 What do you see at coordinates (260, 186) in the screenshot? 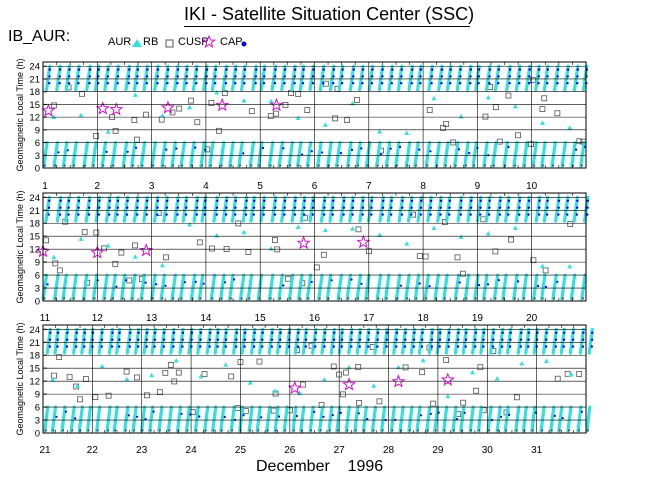
I see `x-tick-label: 5` at bounding box center [260, 186].